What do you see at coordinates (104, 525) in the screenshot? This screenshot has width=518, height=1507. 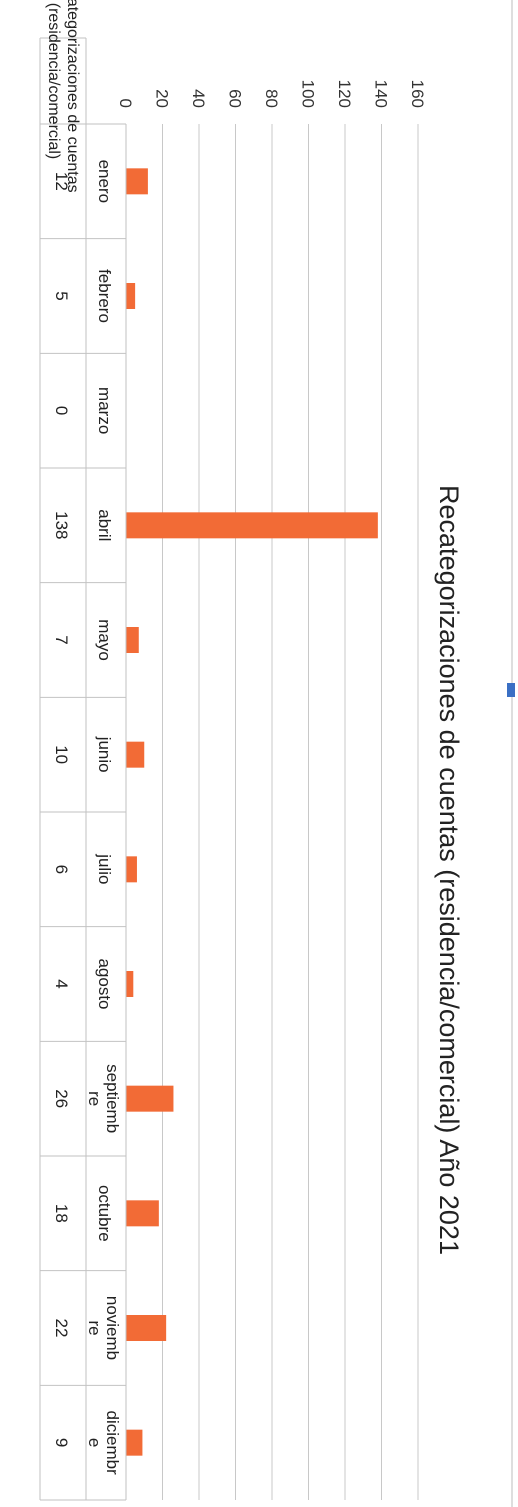 I see `category-label: abril` at bounding box center [104, 525].